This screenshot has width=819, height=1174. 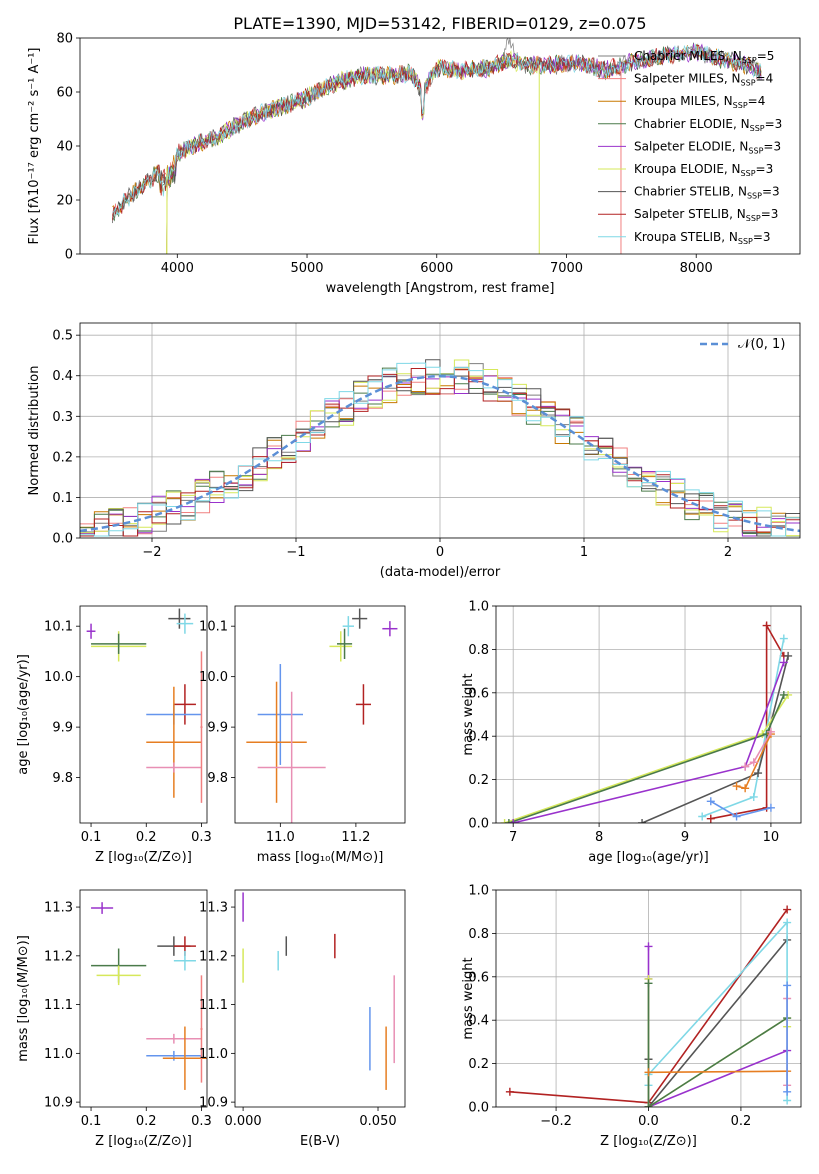 I want to click on x-tick-label: 1, so click(x=584, y=552).